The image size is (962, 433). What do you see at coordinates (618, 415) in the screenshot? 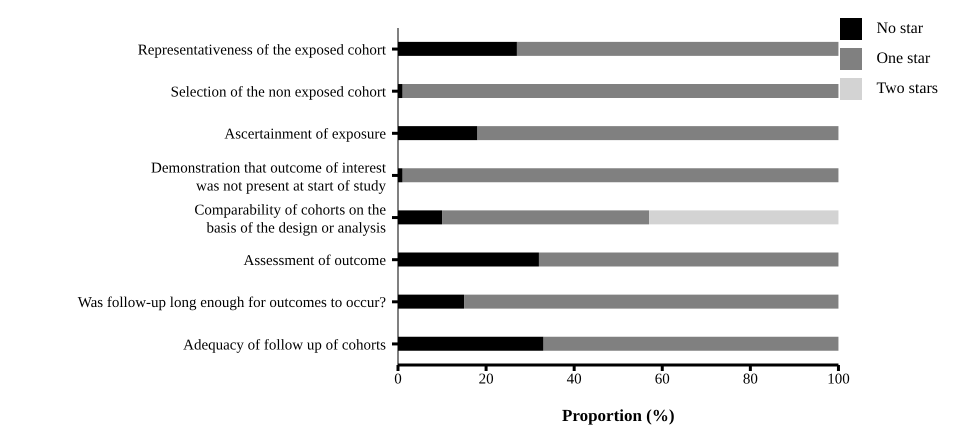
I see `x-axis-title: Proportion (%)` at bounding box center [618, 415].